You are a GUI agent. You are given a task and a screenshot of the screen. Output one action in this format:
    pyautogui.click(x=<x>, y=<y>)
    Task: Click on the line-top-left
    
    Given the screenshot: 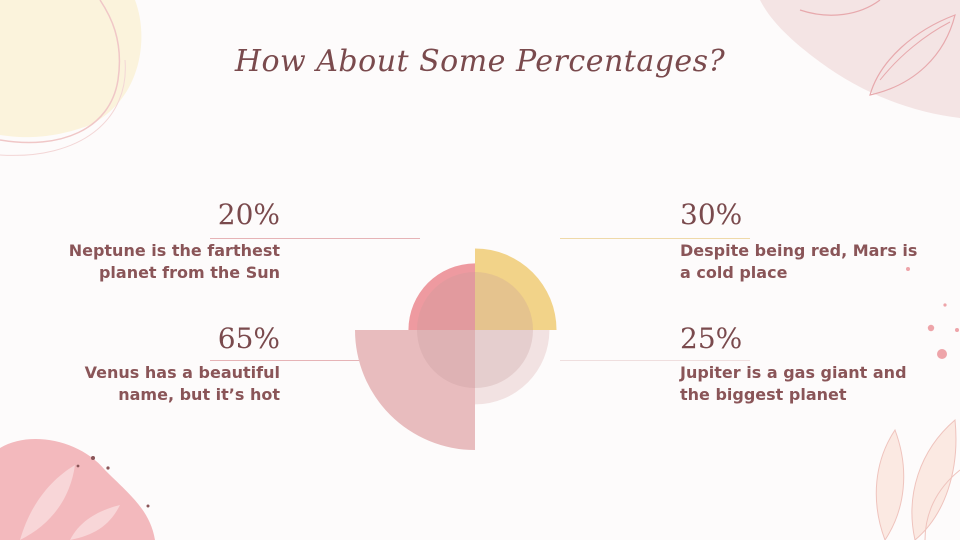 What is the action you would take?
    pyautogui.click(x=60, y=72)
    